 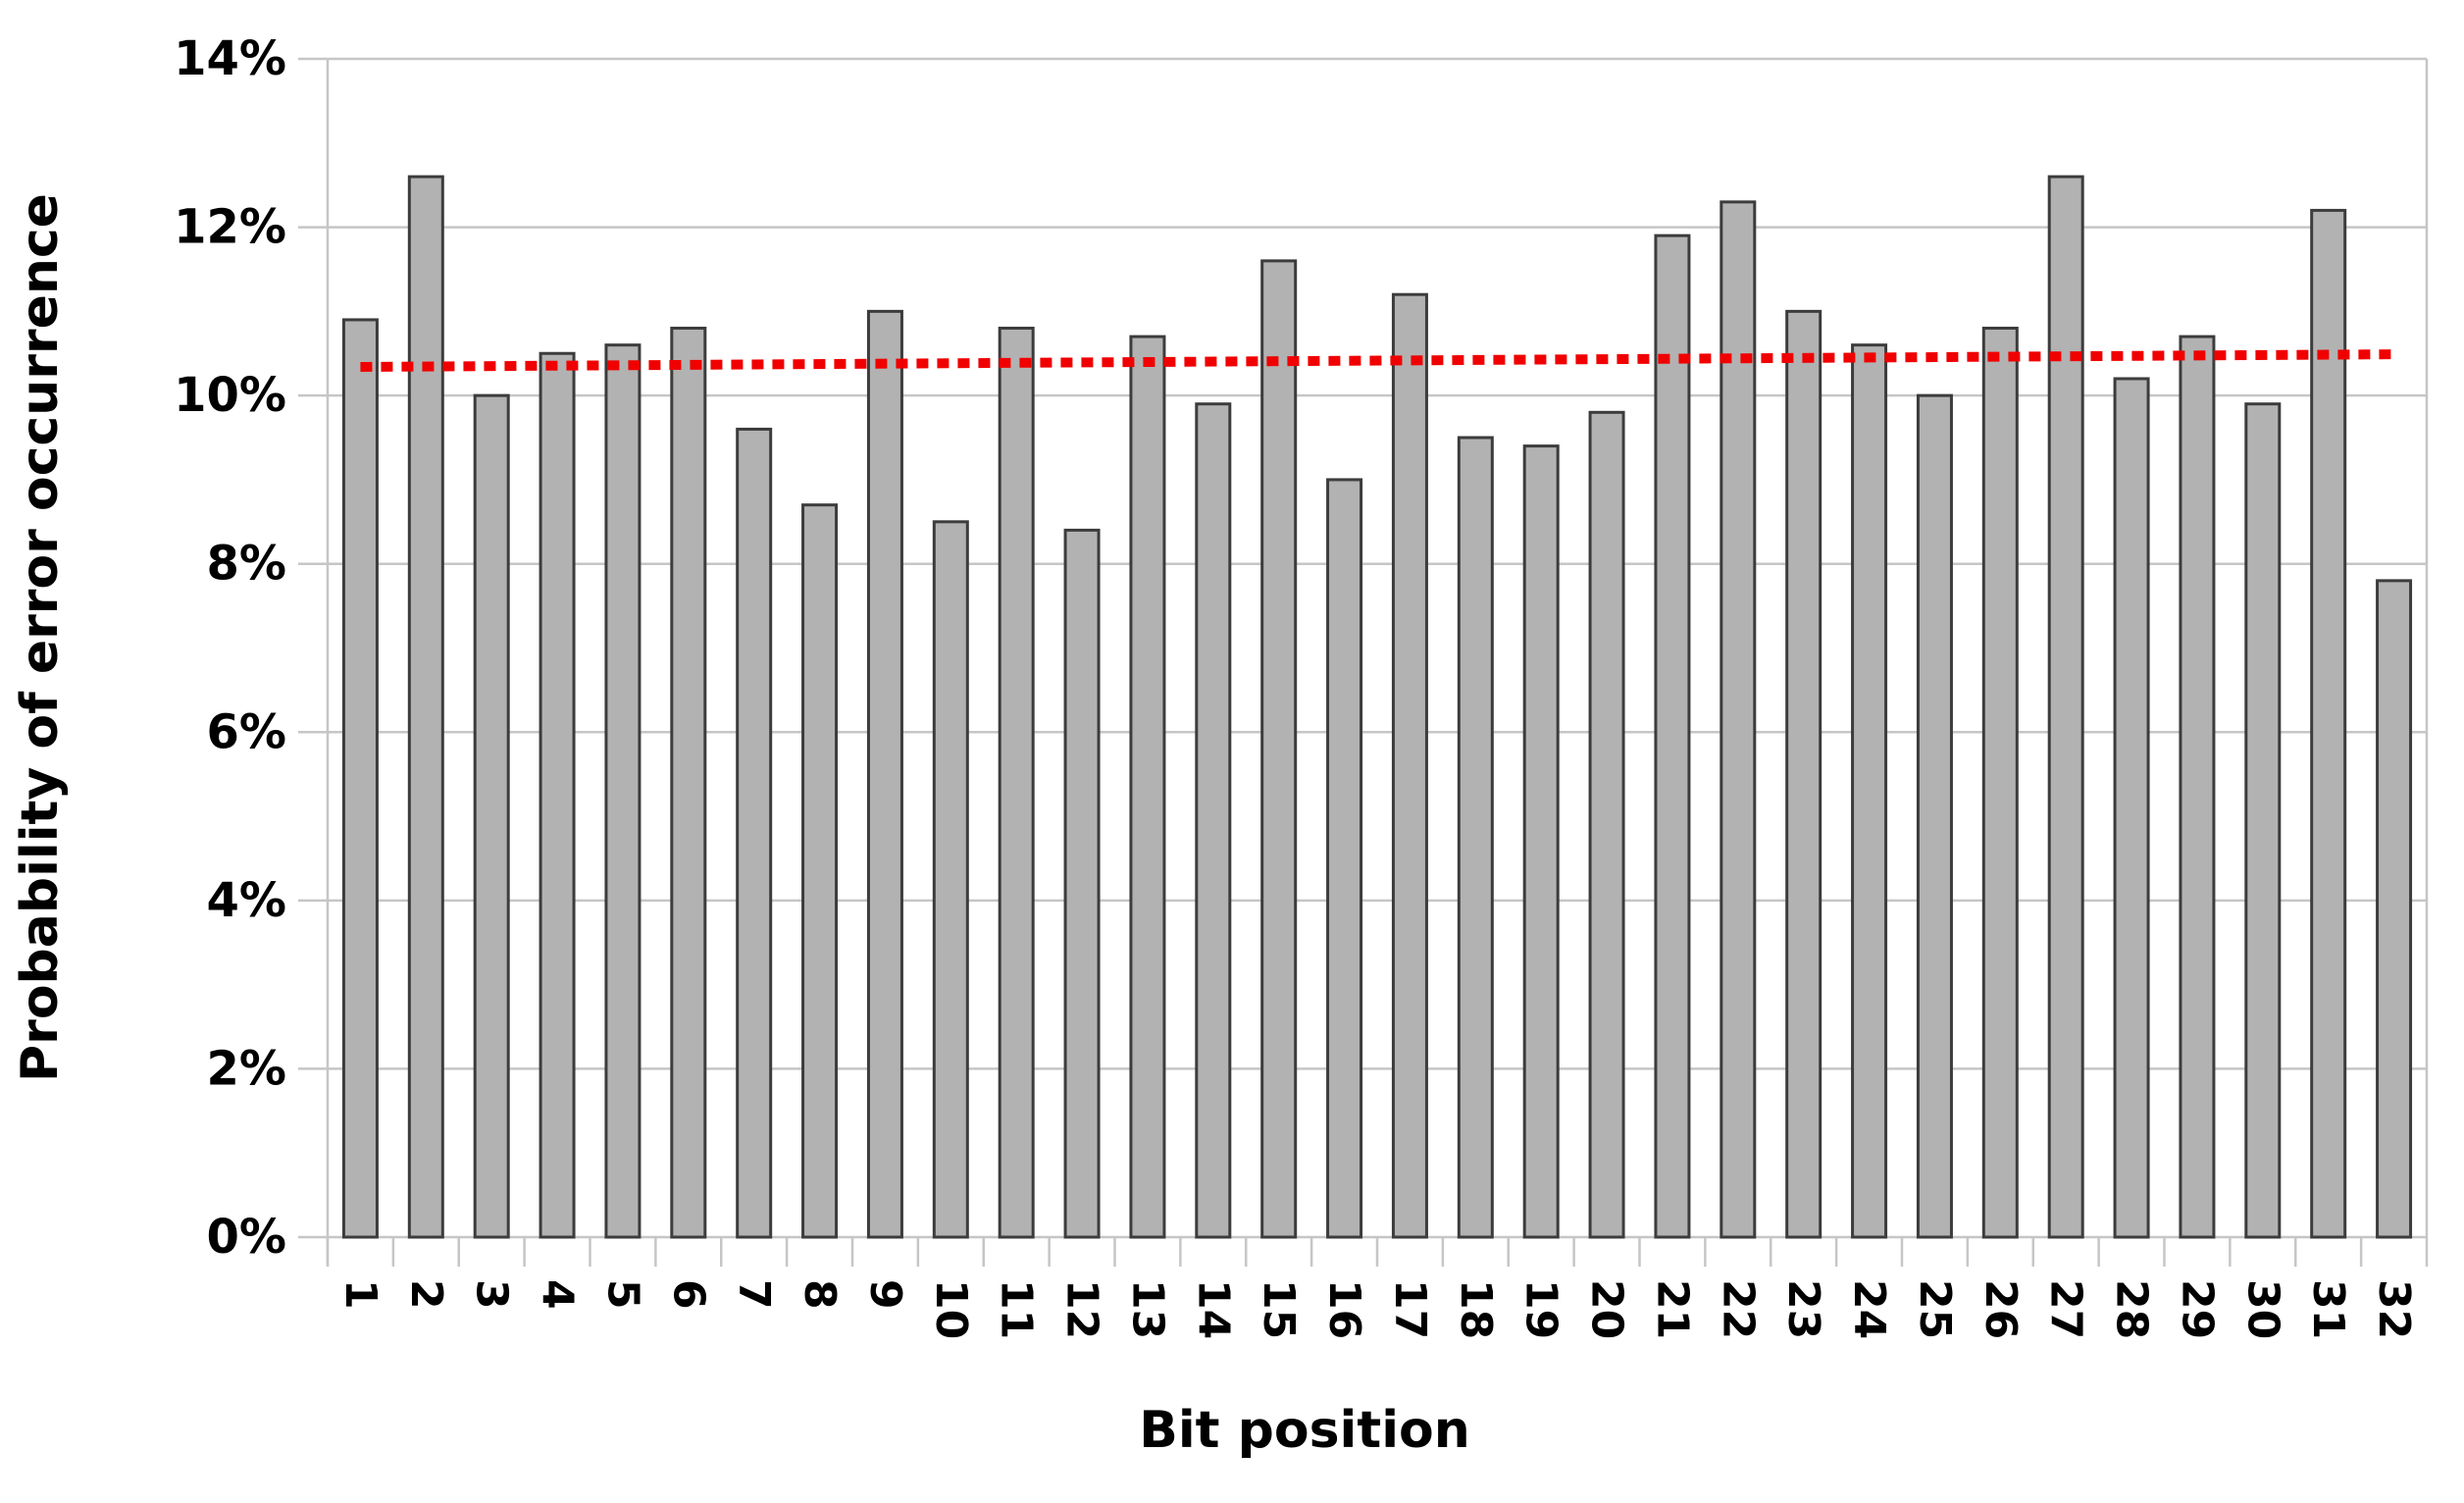 What do you see at coordinates (622, 1294) in the screenshot?
I see `x-tick-label-5: 5` at bounding box center [622, 1294].